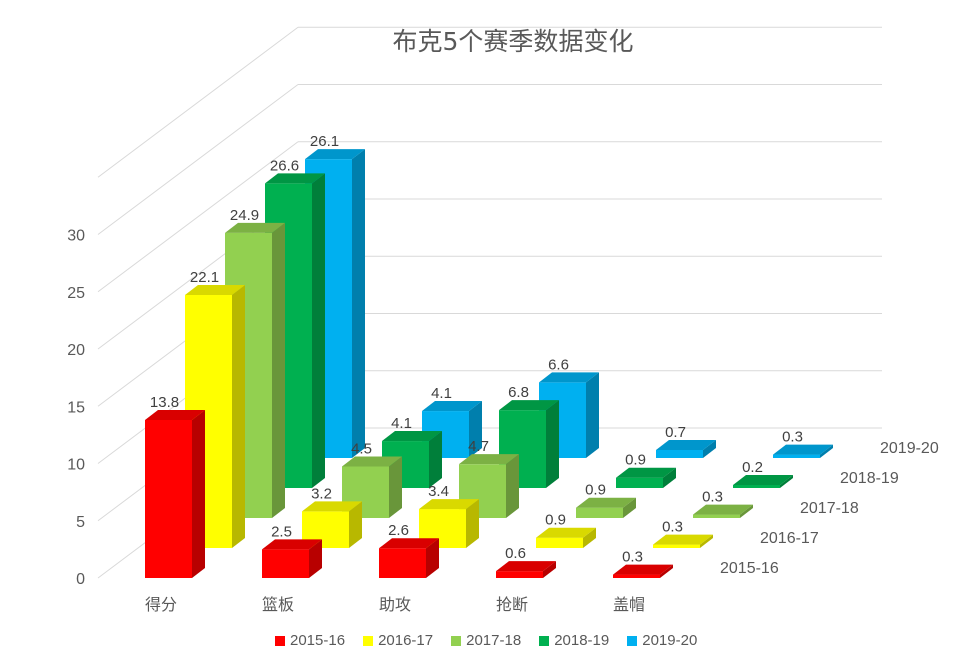  I want to click on y-tick-label: 10, so click(76, 465).